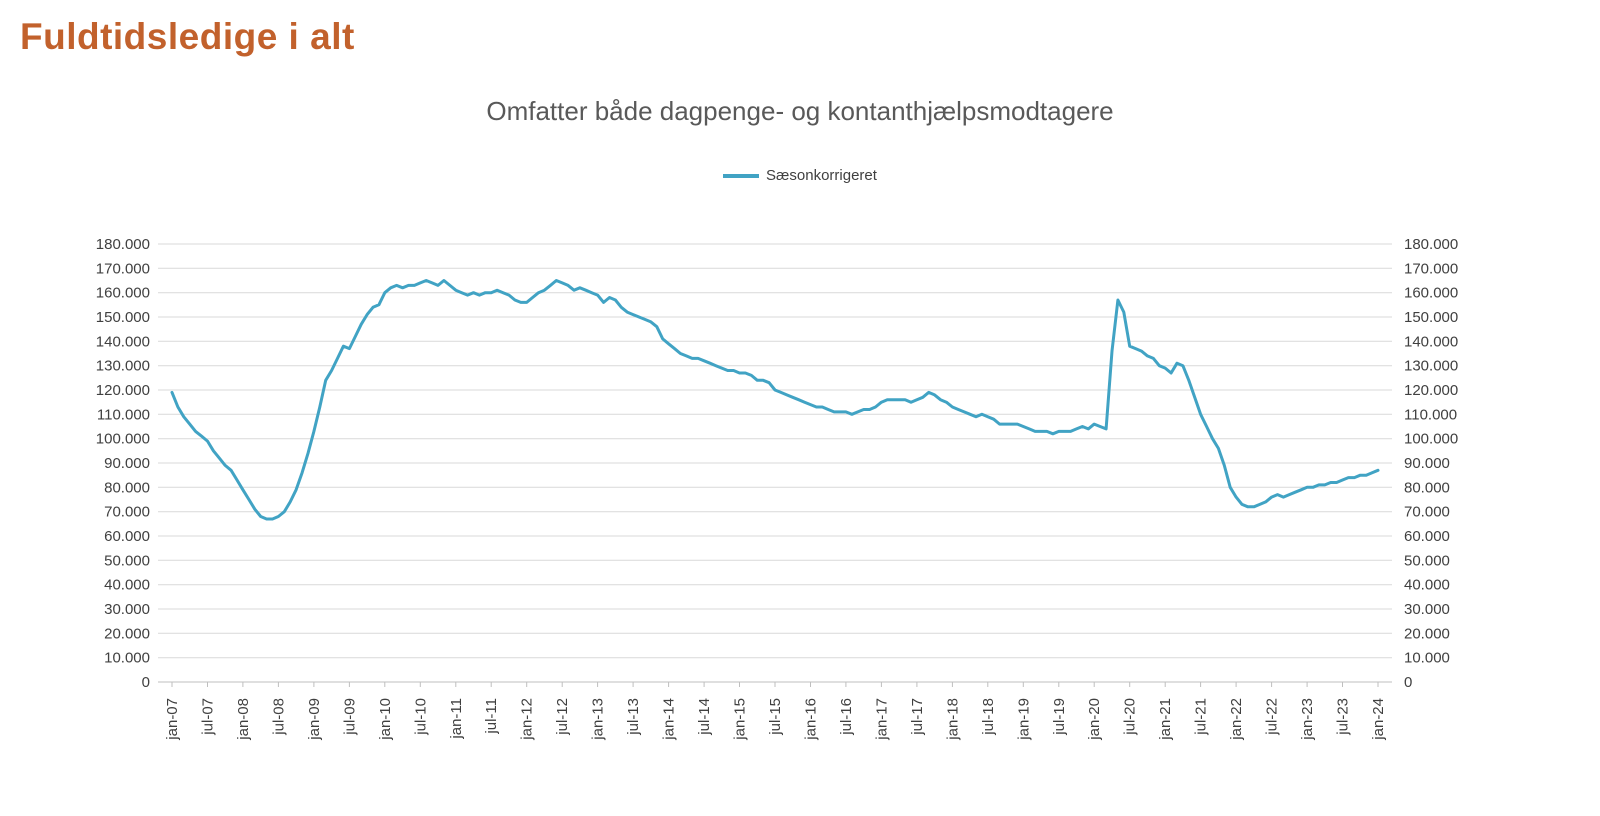  I want to click on svg-text: jul-21, so click(1201, 717).